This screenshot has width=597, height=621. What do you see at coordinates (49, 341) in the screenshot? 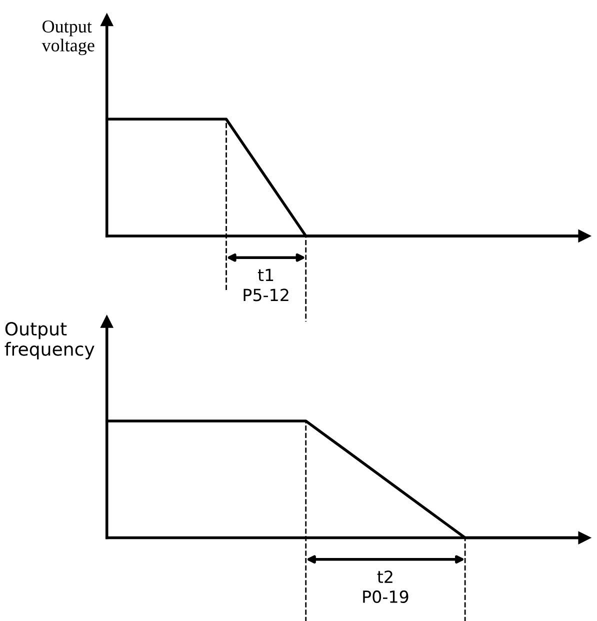
I see `y-axis-title: Output frequency` at bounding box center [49, 341].